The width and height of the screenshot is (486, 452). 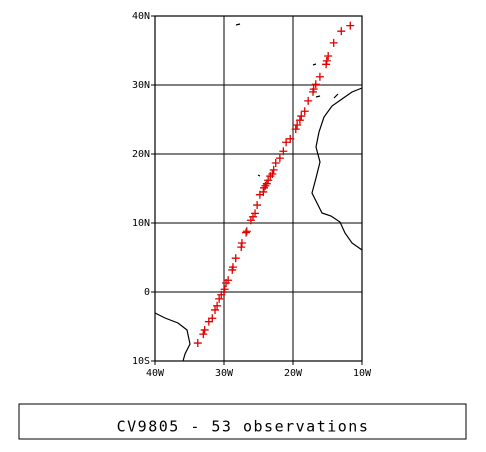 What do you see at coordinates (147, 292) in the screenshot?
I see `y-tick-label: 0` at bounding box center [147, 292].